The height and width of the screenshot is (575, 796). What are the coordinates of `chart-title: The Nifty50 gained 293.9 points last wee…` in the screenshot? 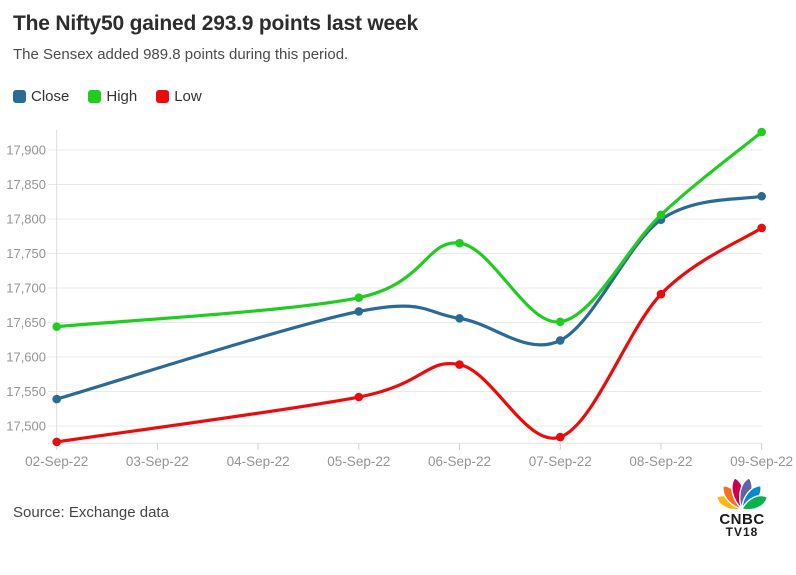 It's located at (215, 23).